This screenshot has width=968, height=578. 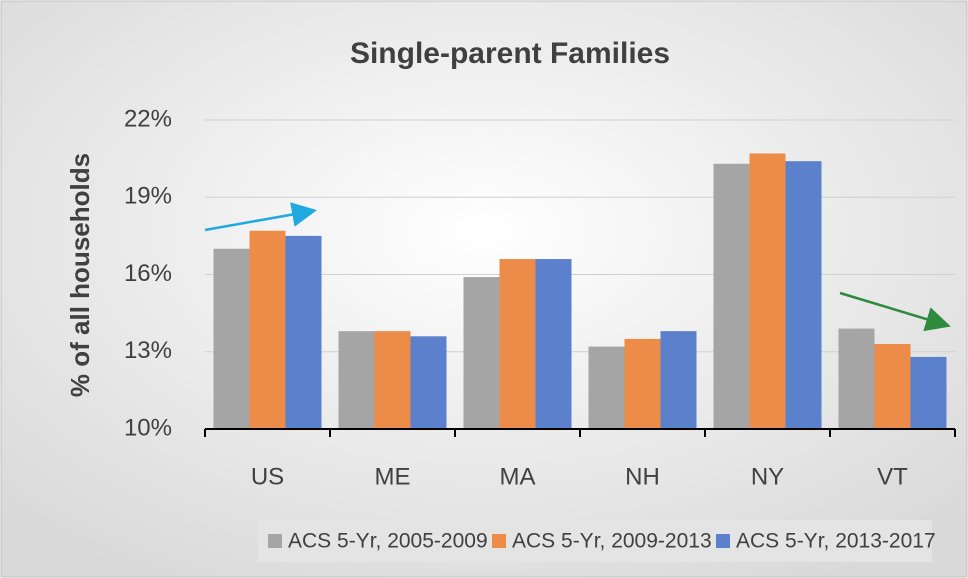 What do you see at coordinates (892, 476) in the screenshot?
I see `x-tick-label: VT` at bounding box center [892, 476].